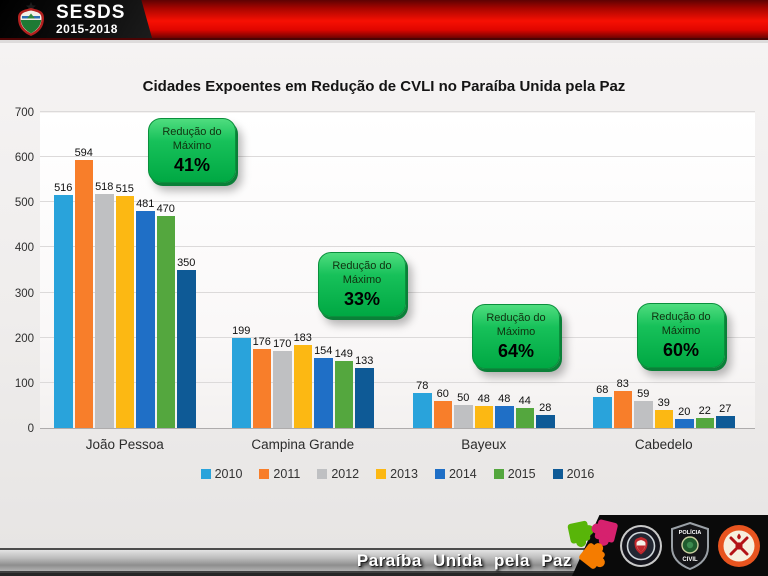  What do you see at coordinates (514, 474) in the screenshot?
I see `legend-item-2015: 2015` at bounding box center [514, 474].